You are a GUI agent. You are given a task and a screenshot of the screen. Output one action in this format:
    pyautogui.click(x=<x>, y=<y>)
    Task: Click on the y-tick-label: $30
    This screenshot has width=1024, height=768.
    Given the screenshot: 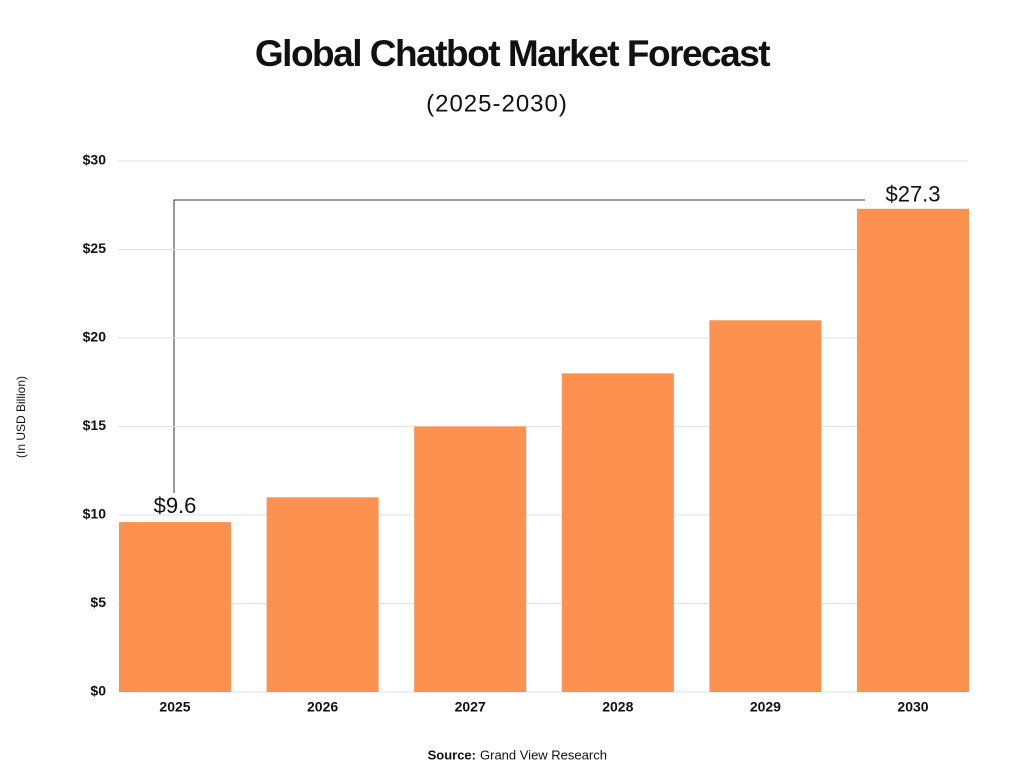 What is the action you would take?
    pyautogui.click(x=95, y=160)
    